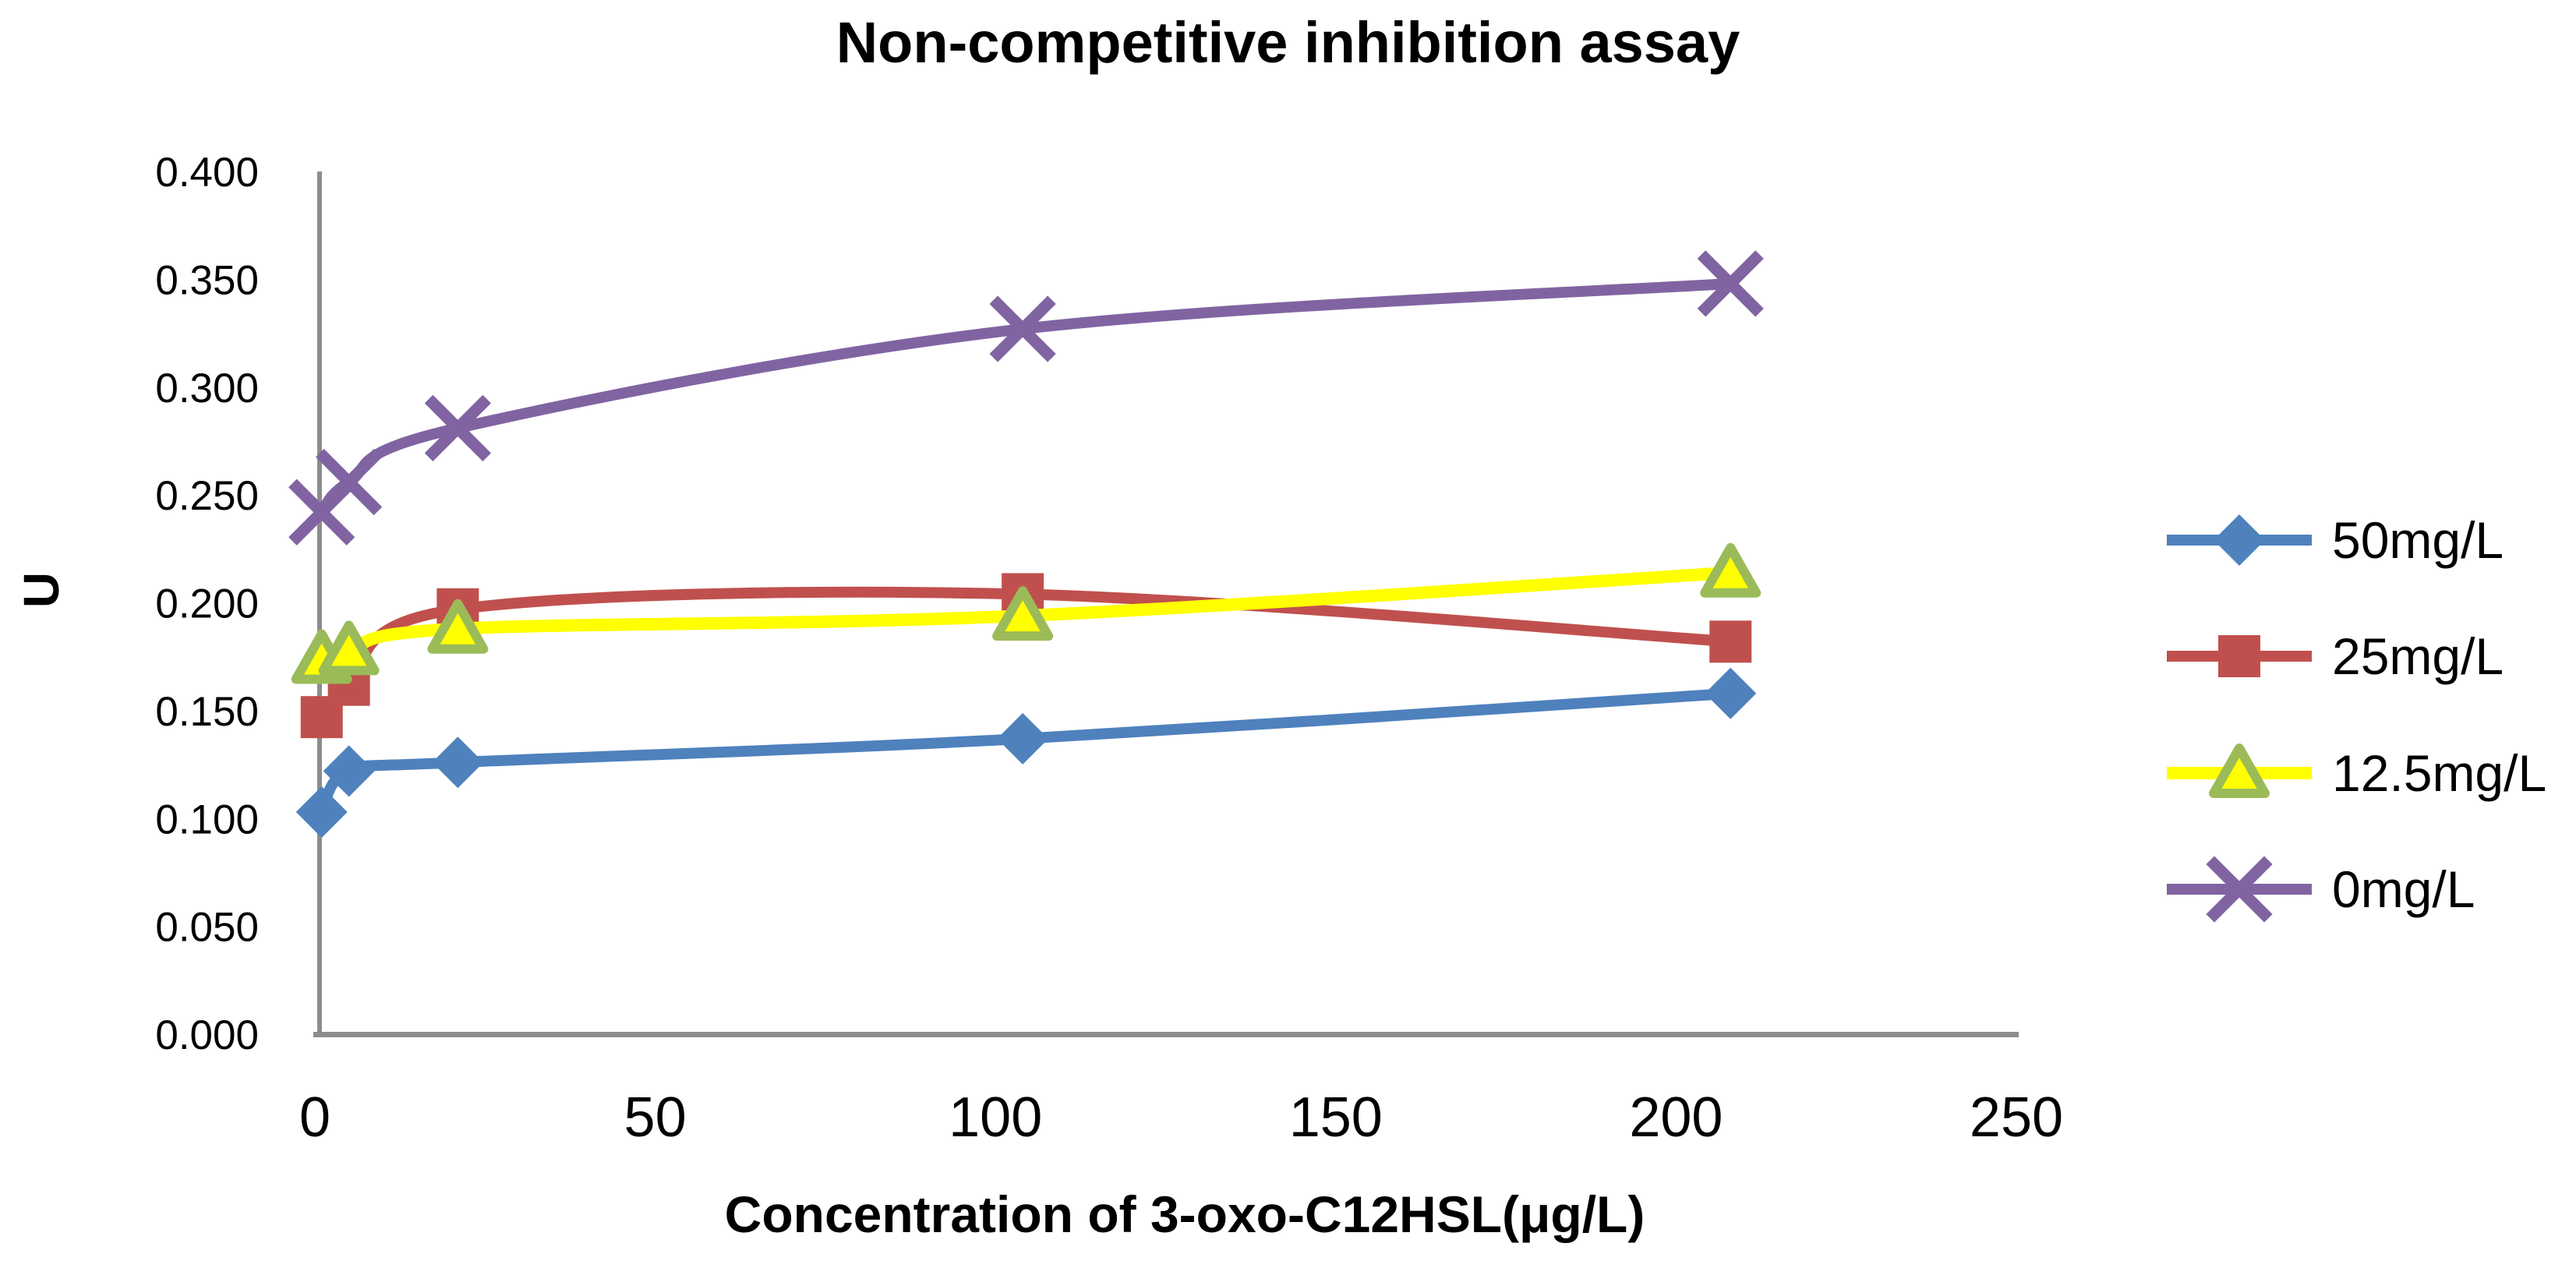 The height and width of the screenshot is (1275, 2576). Describe the element at coordinates (207, 388) in the screenshot. I see `y-tick-label: 0.300` at that location.